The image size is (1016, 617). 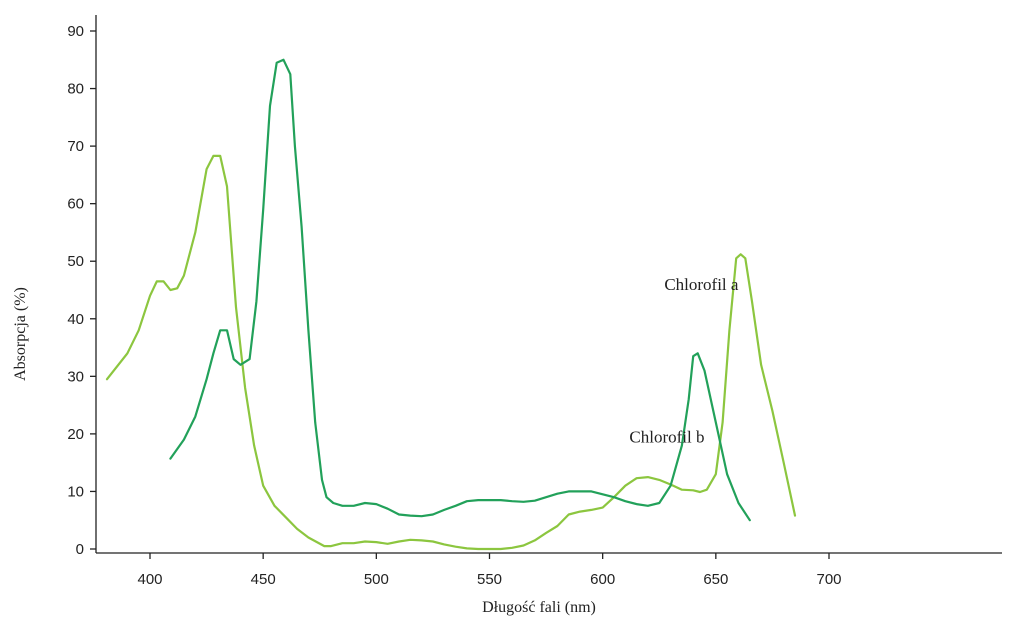 What do you see at coordinates (75, 319) in the screenshot?
I see `y-tick-label: 40` at bounding box center [75, 319].